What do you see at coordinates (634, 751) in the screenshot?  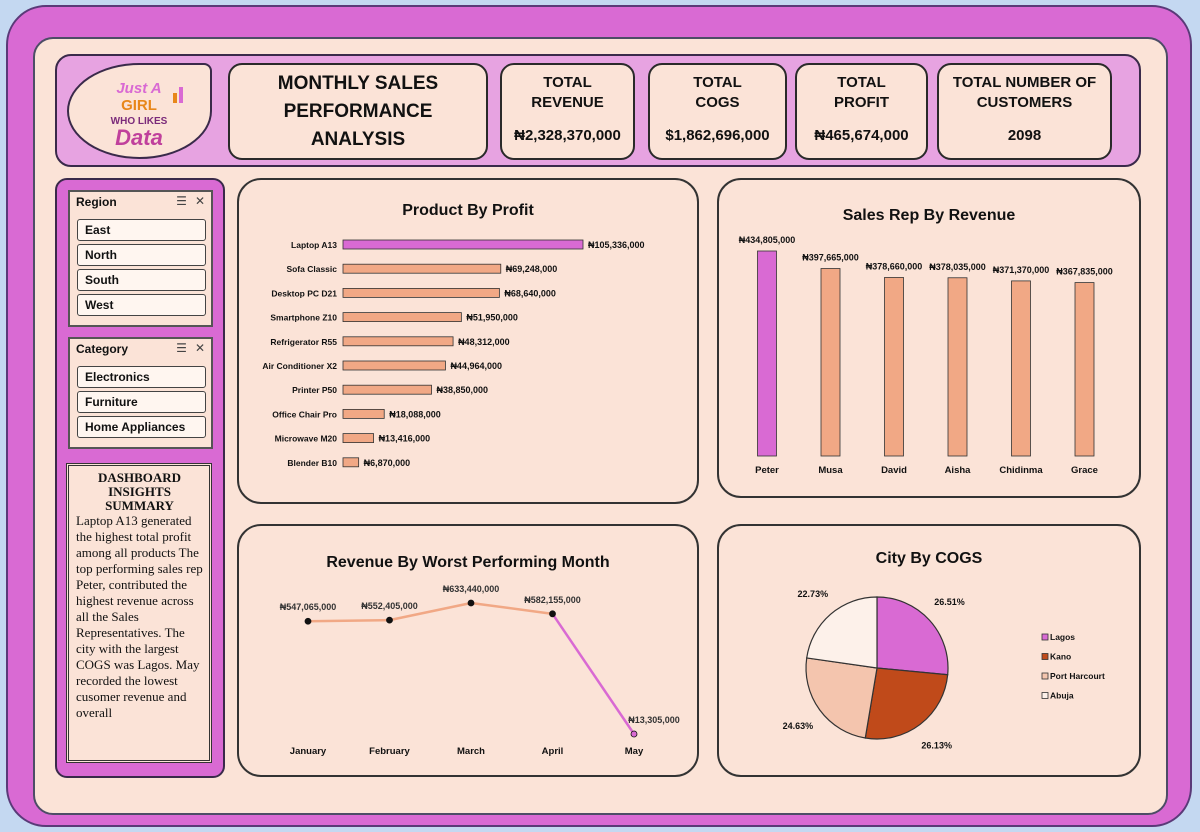 I see `month-label: May` at bounding box center [634, 751].